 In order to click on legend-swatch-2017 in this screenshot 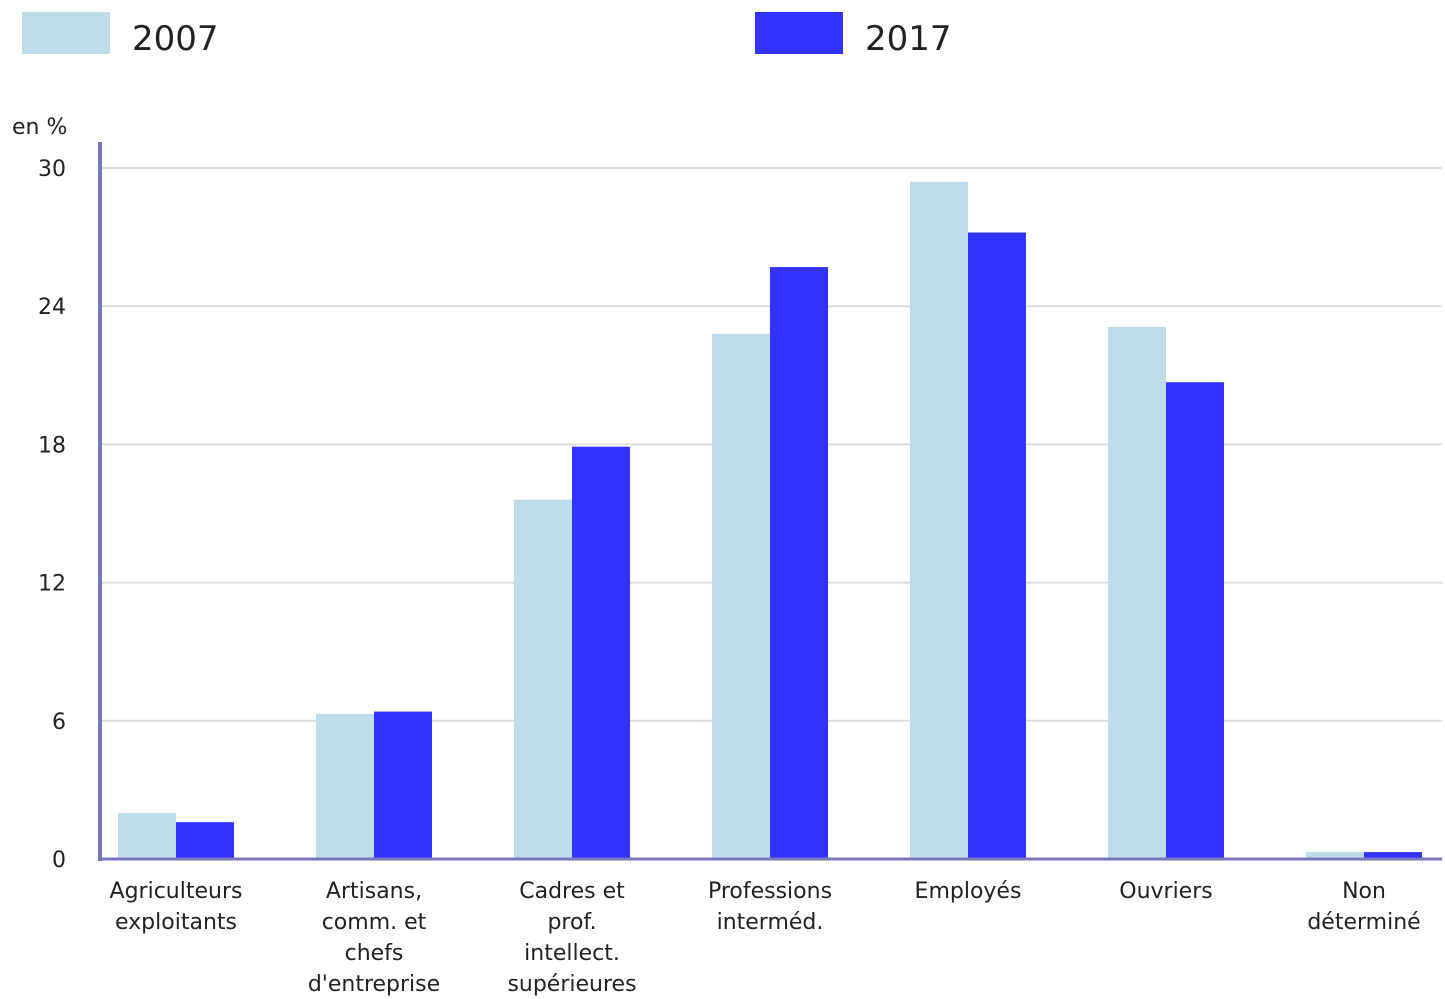, I will do `click(799, 33)`.